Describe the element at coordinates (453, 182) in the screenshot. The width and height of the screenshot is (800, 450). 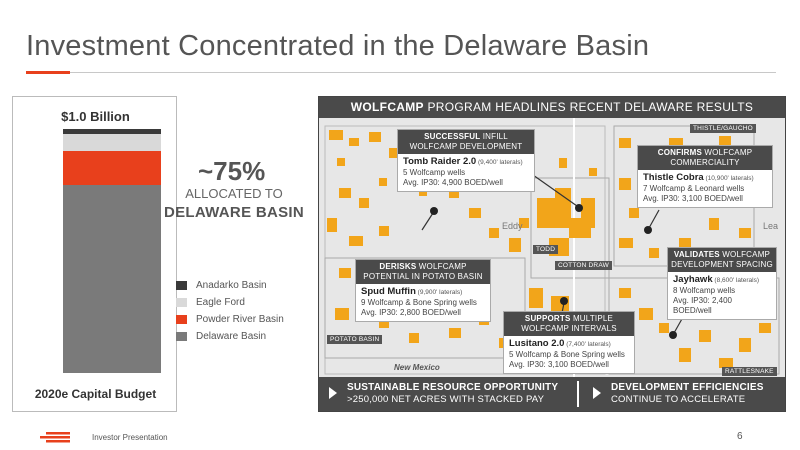
I see `well-ip30: Avg. IP30: 4,900 BOED/well` at that location.